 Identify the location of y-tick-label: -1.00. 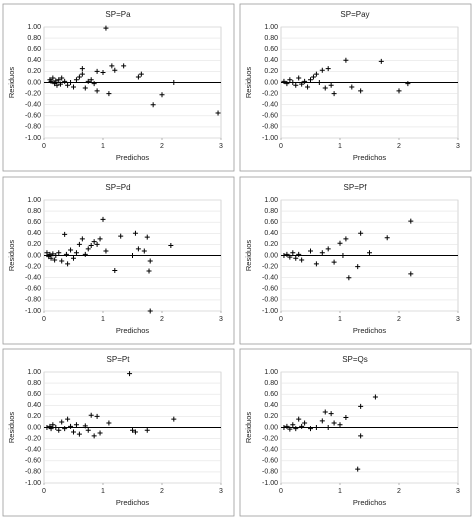
(270, 138).